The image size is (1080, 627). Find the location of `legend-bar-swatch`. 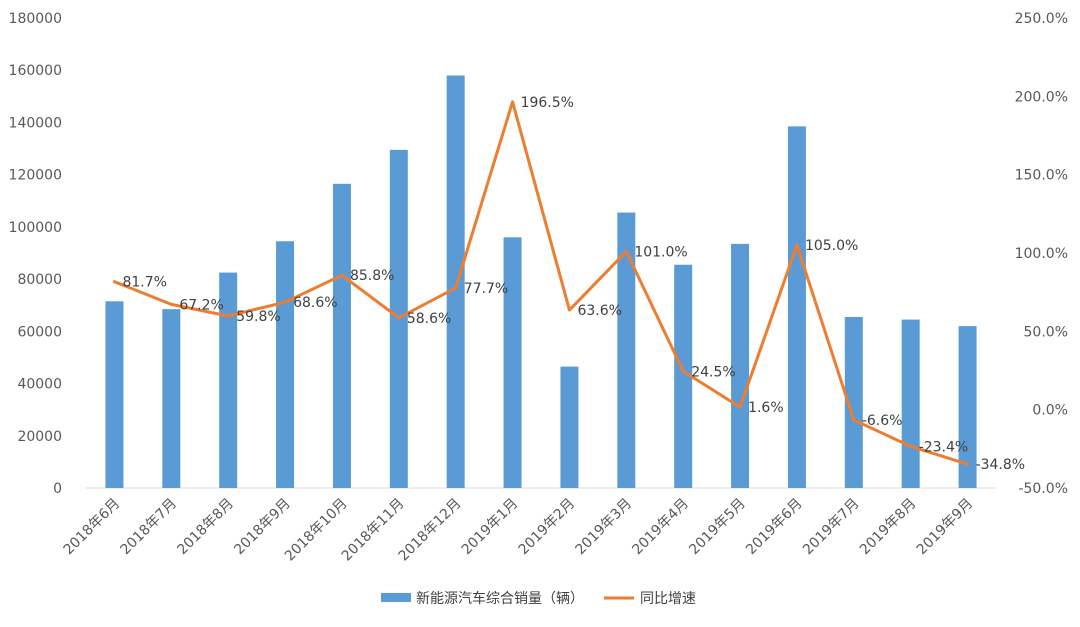

legend-bar-swatch is located at coordinates (396, 597).